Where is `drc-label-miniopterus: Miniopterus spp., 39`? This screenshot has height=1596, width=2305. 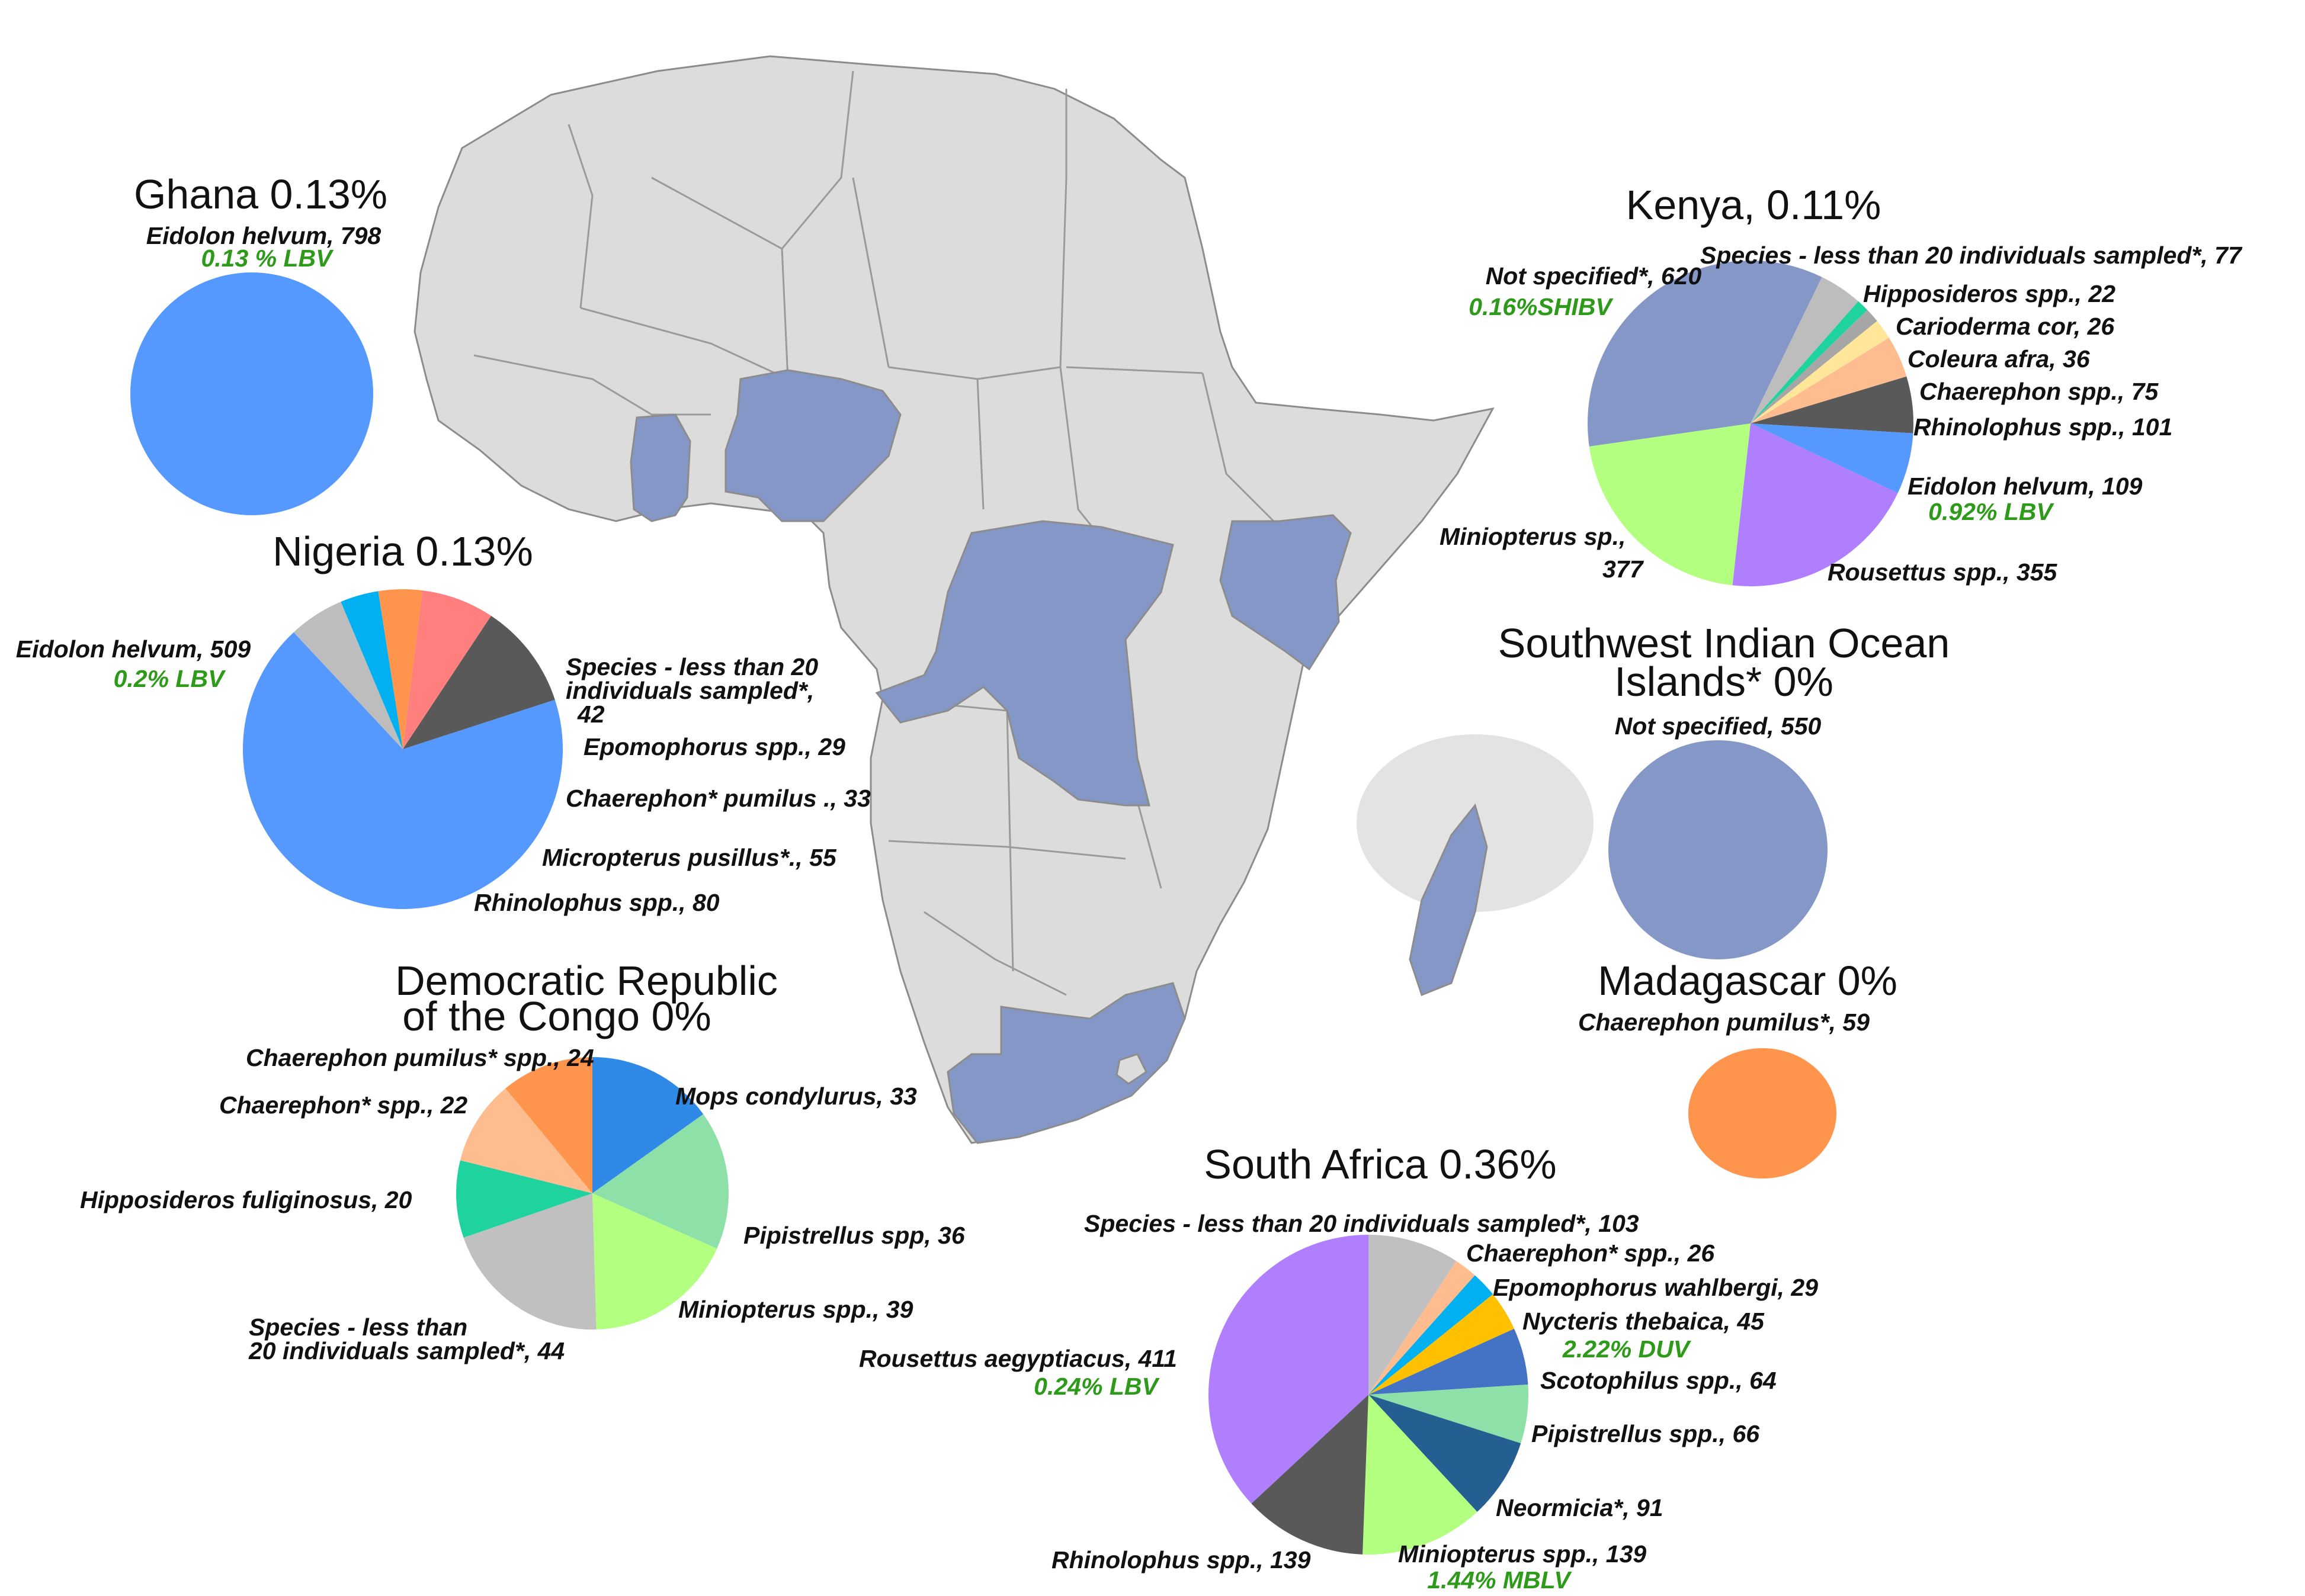
drc-label-miniopterus: Miniopterus spp., 39 is located at coordinates (795, 1309).